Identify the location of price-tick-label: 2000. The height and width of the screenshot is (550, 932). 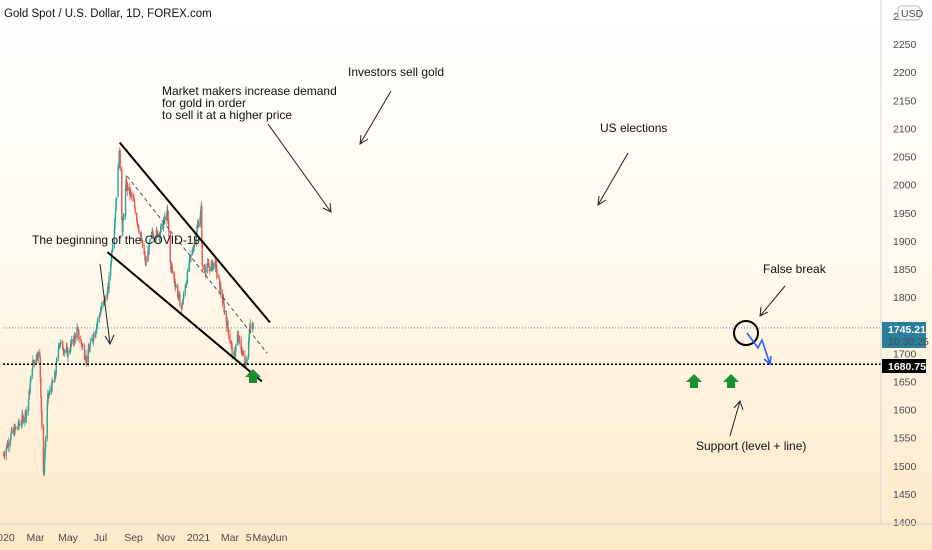
(905, 186).